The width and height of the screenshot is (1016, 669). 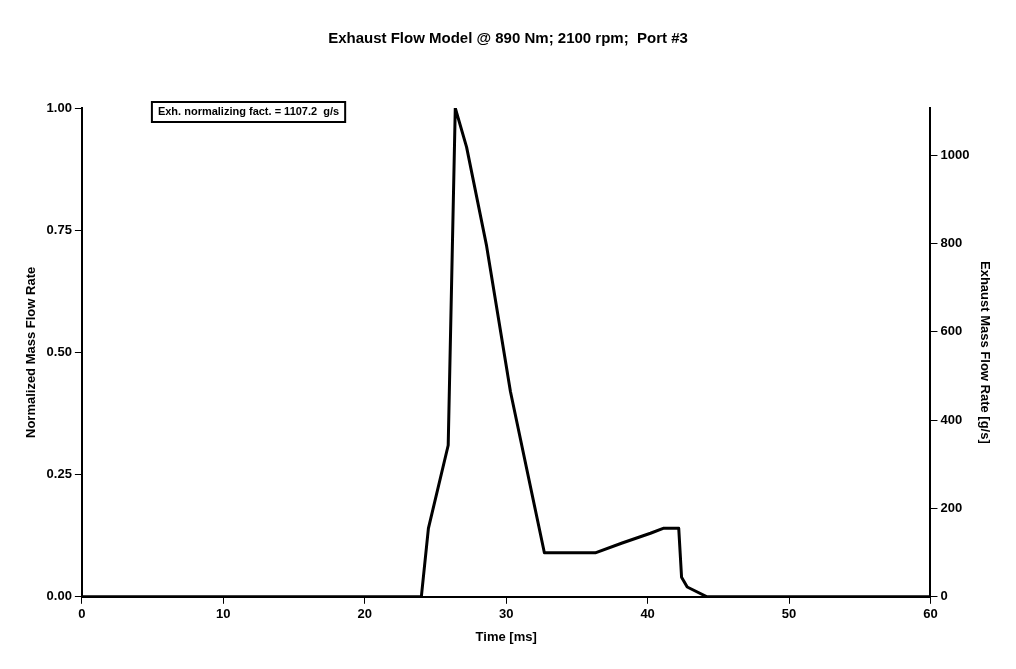 I want to click on annotation: Exh. normalizing fact. = 1107.2 g/s, so click(x=248, y=111).